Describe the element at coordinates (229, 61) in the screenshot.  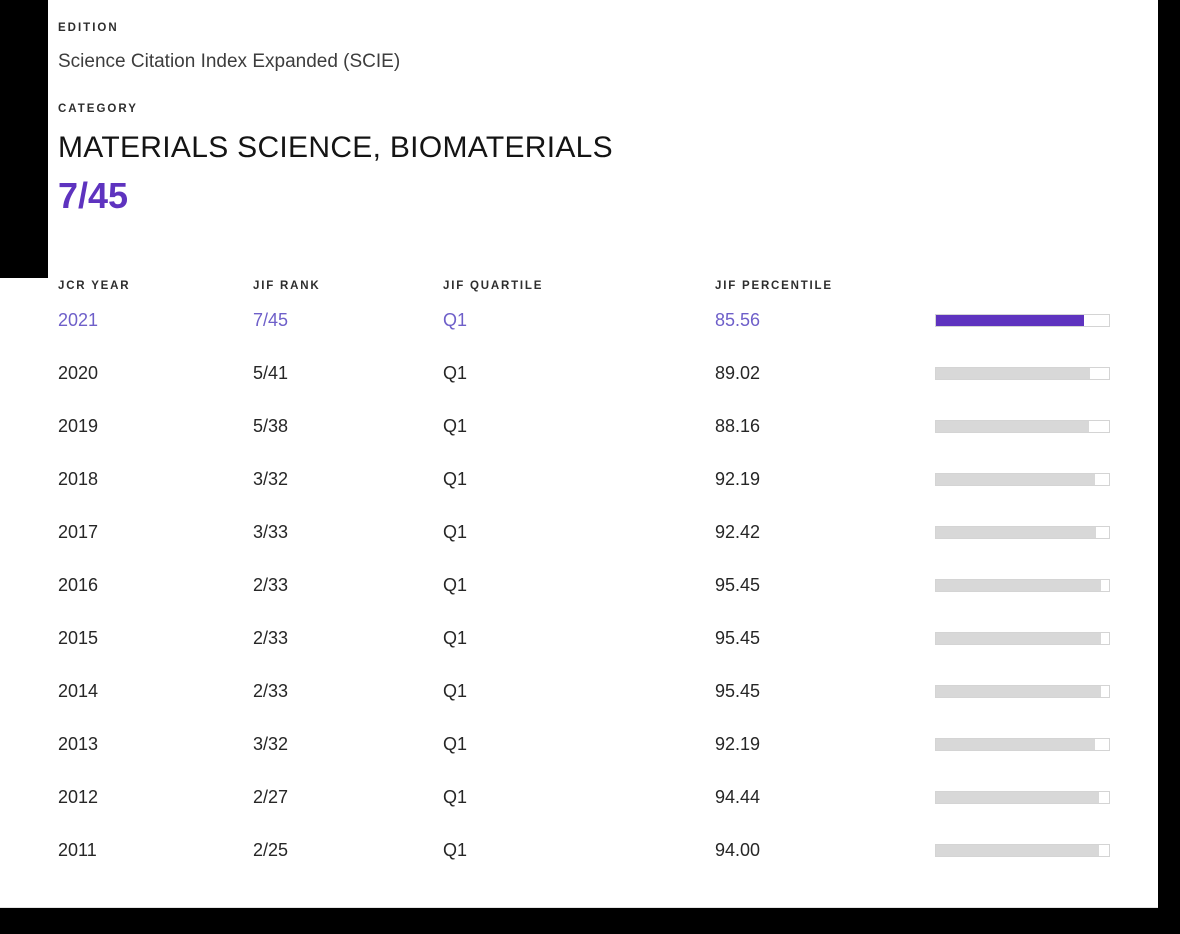
I see `edition-value: Science Citation Index Expanded (SCIE)` at that location.